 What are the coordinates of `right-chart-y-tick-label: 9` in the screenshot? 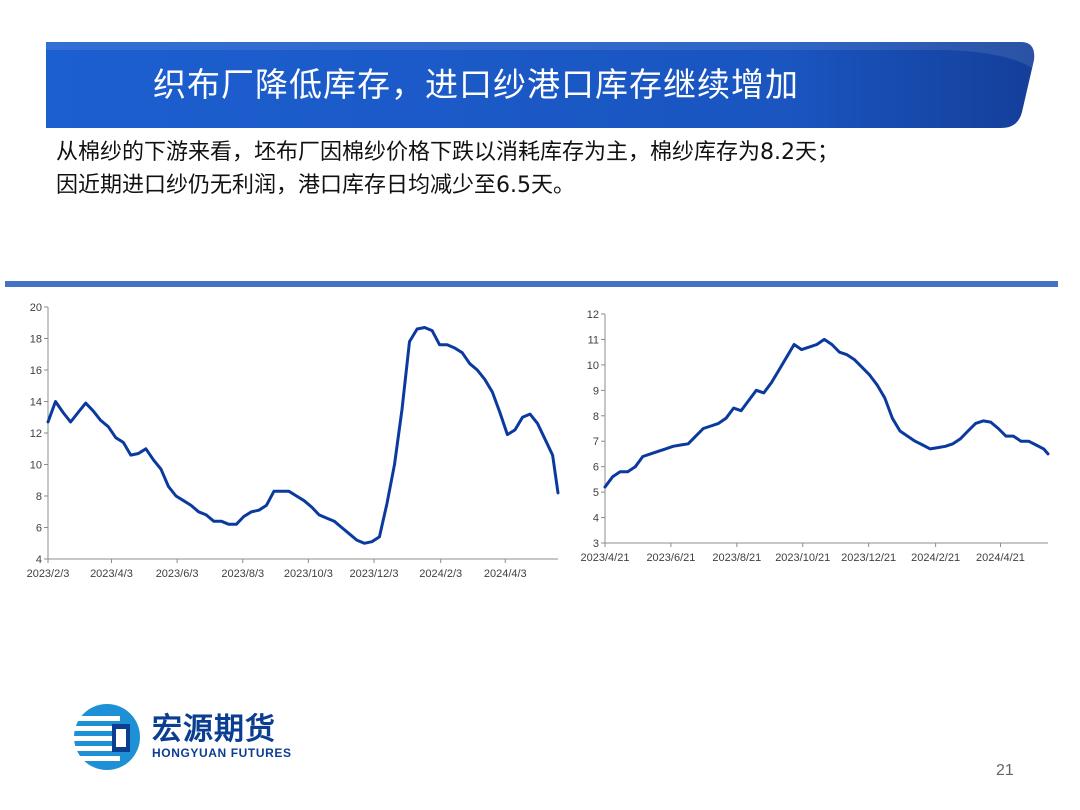 It's located at (596, 391).